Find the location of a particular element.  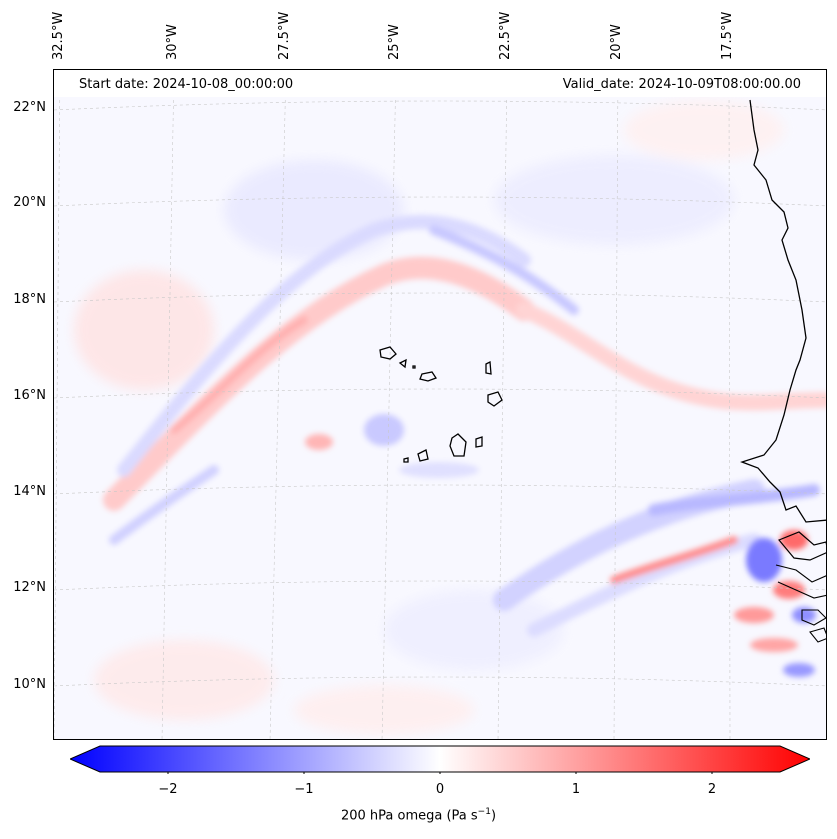

brava-outline is located at coordinates (406, 460).